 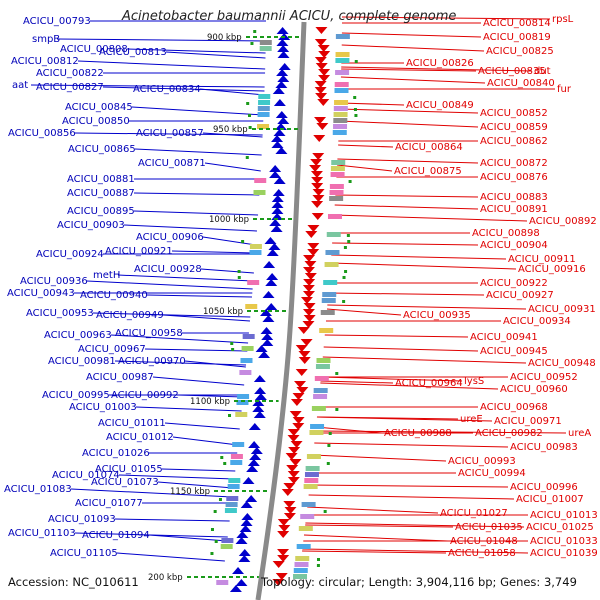 I want to click on gene-label-right: ACICU_00911, so click(x=542, y=259).